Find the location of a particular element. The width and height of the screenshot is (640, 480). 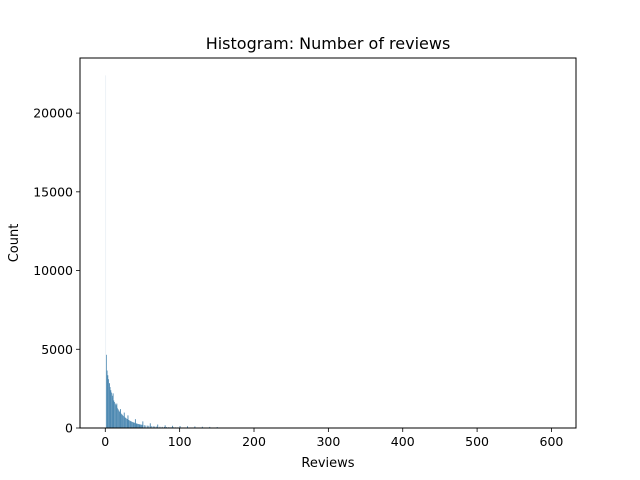

y-tick-label: 10000 is located at coordinates (53, 270).